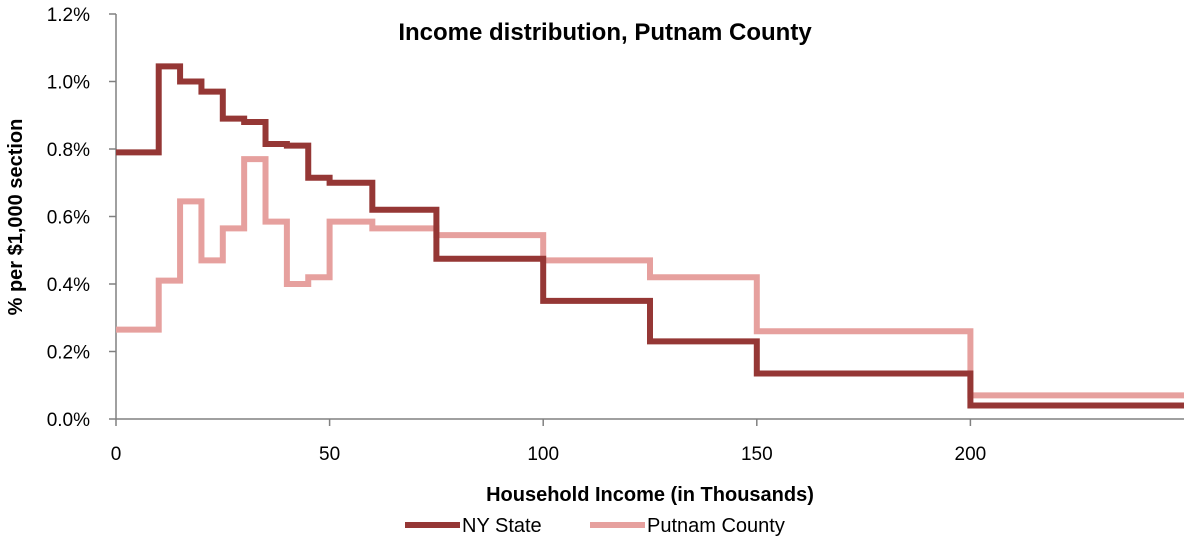  Describe the element at coordinates (68, 353) in the screenshot. I see `y-tick-label: 0.2%` at that location.